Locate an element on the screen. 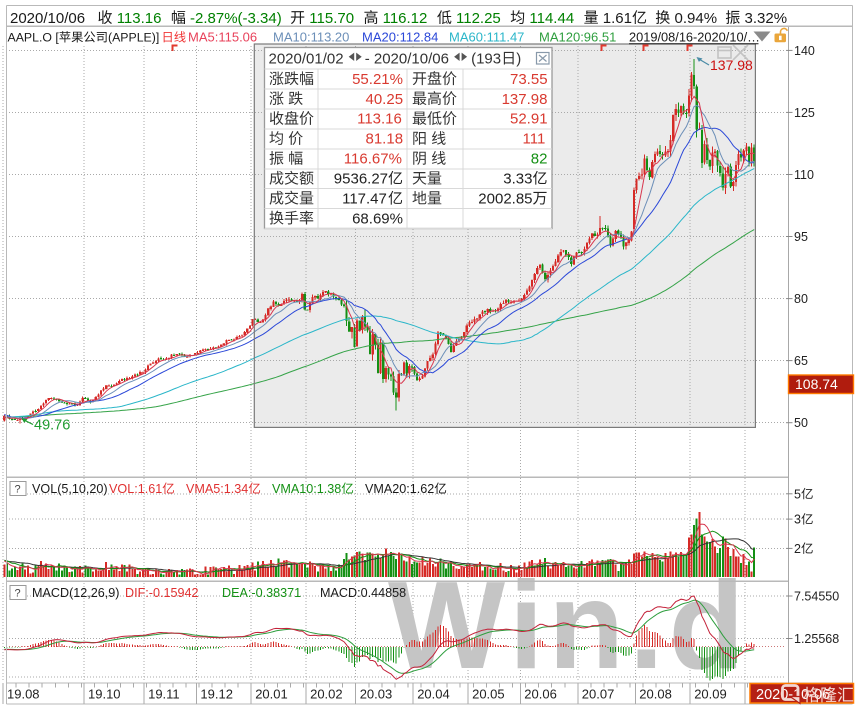 This screenshot has width=857, height=710. svg-text: 115.70 is located at coordinates (331, 18).